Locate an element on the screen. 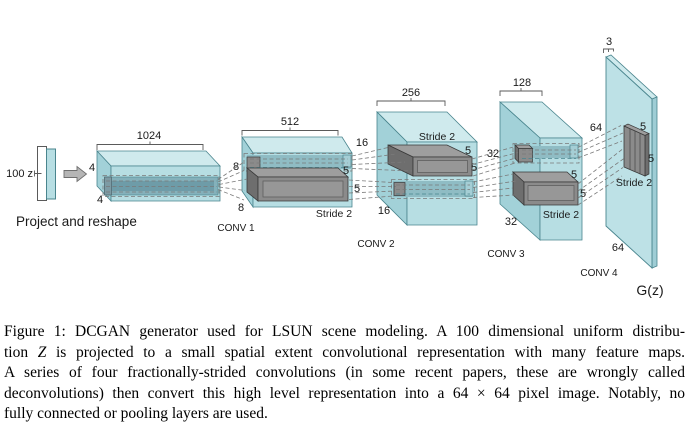 The image size is (689, 425). project-reshape-label: Project and reshape is located at coordinates (76, 221).